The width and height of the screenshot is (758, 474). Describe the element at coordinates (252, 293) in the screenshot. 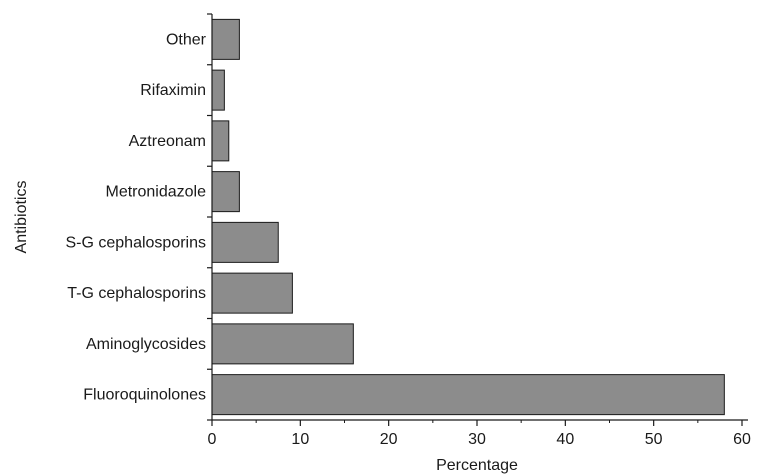

I see `bar-t-g-cephalosporins` at that location.